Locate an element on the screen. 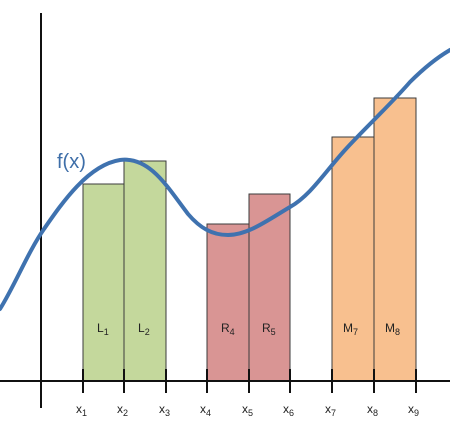 The width and height of the screenshot is (450, 434). label-R5: R5 is located at coordinates (269, 329).